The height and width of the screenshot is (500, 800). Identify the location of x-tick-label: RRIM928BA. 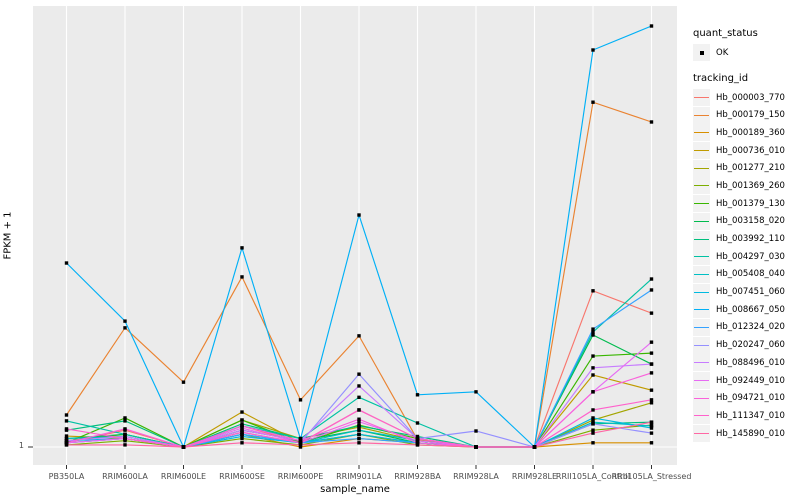
(417, 476).